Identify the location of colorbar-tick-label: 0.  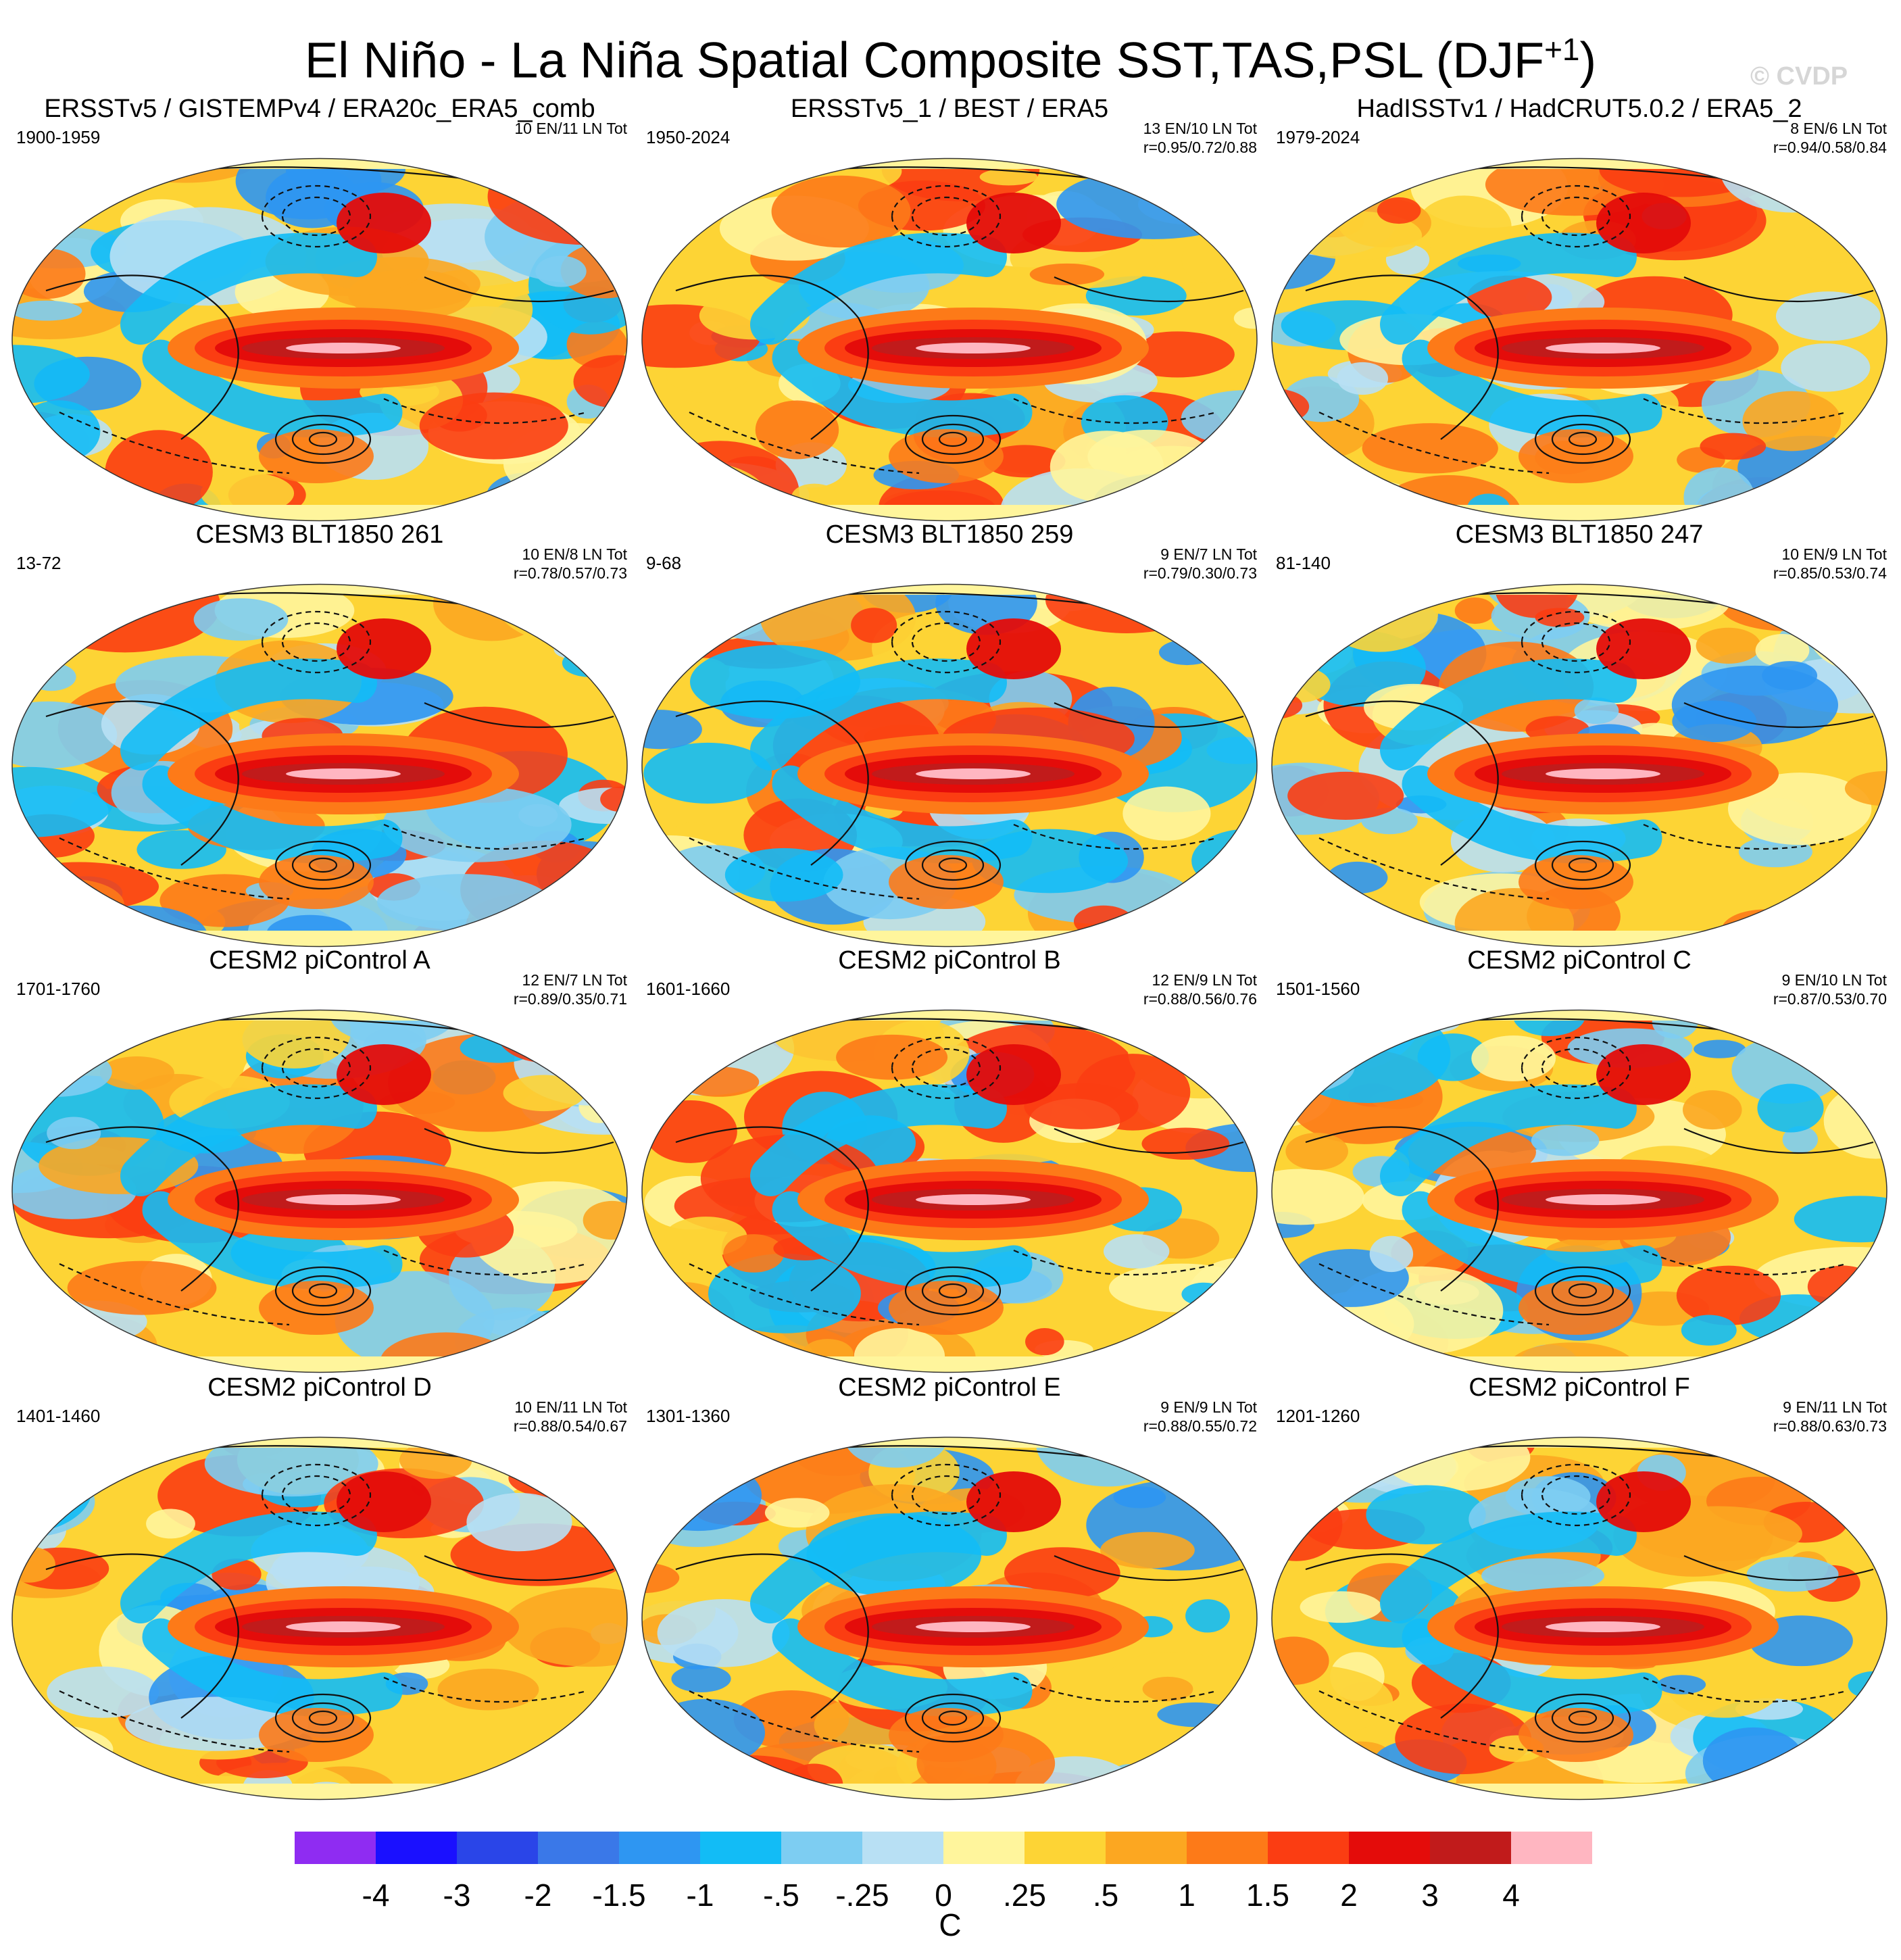
(943, 1895).